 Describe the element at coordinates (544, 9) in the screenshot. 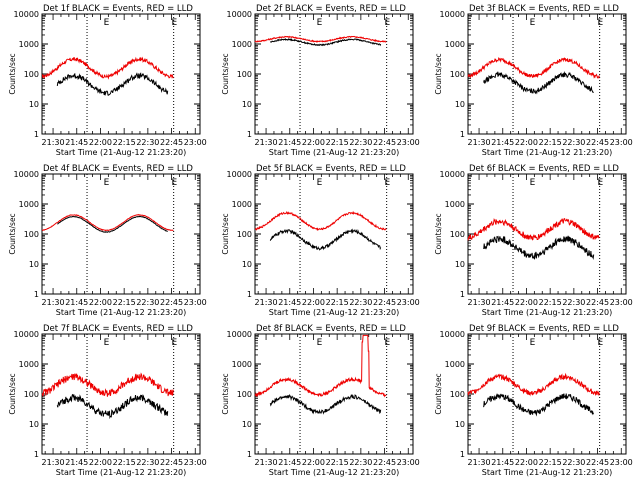

I see `chart-title: Det 3f BLACK = Events, RED = LLD` at that location.